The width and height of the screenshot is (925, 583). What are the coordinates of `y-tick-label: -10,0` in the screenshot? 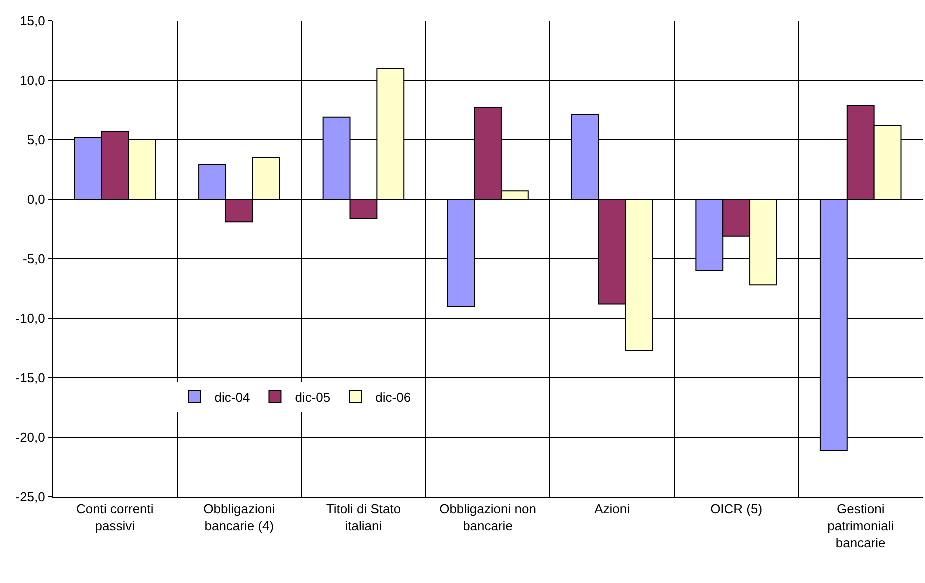 It's located at (31, 318).